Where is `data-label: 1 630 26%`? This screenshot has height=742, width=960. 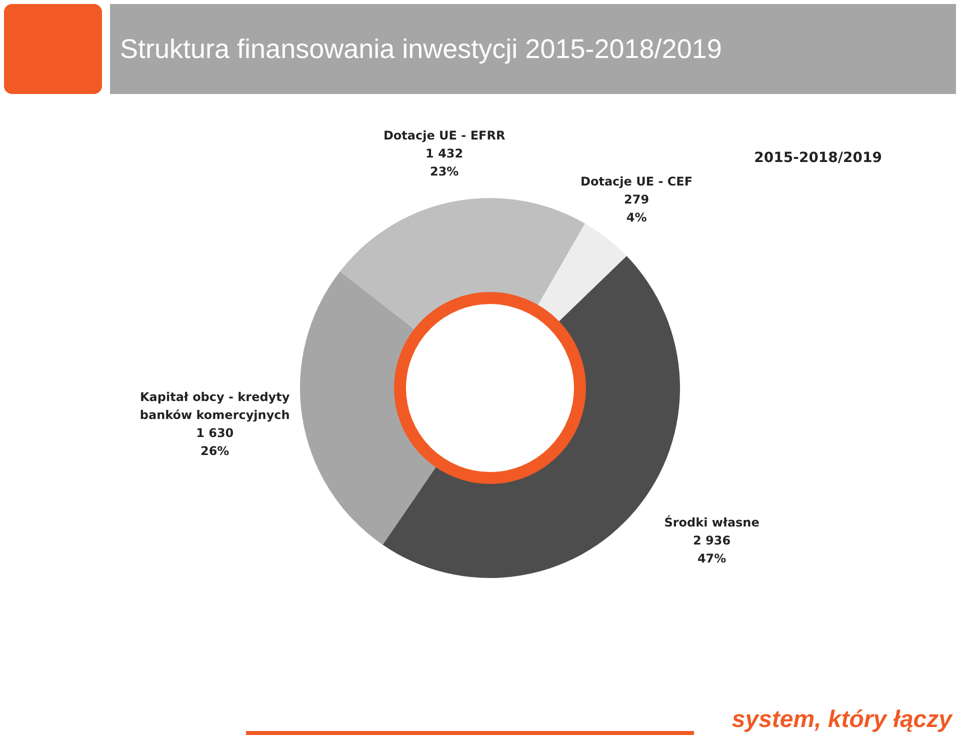 data-label: 1 630 26% is located at coordinates (215, 442).